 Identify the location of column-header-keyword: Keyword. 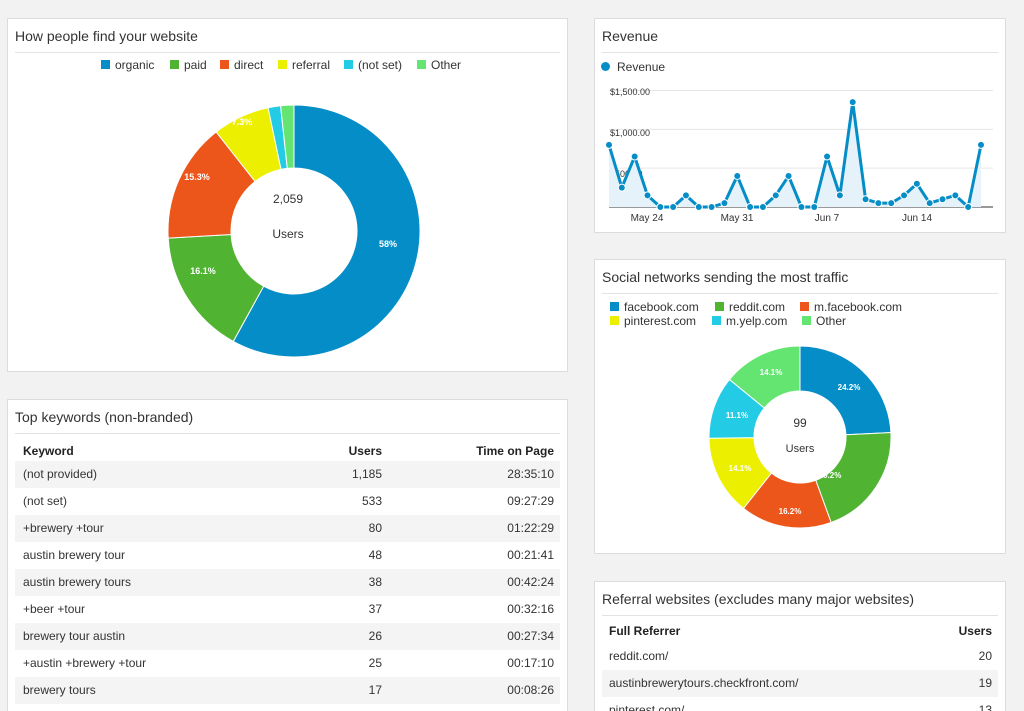
(48, 451).